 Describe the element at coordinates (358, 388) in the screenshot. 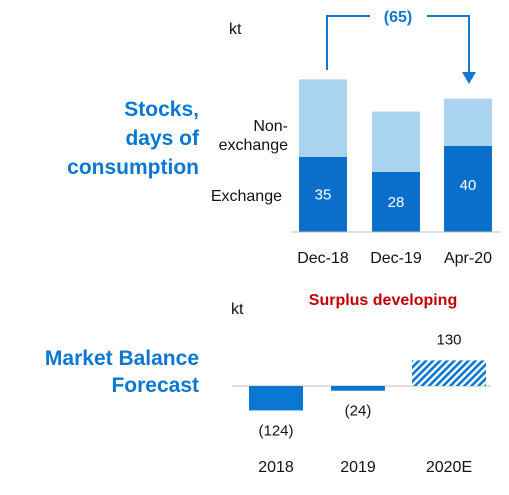

I see `balance-bar-2019` at that location.